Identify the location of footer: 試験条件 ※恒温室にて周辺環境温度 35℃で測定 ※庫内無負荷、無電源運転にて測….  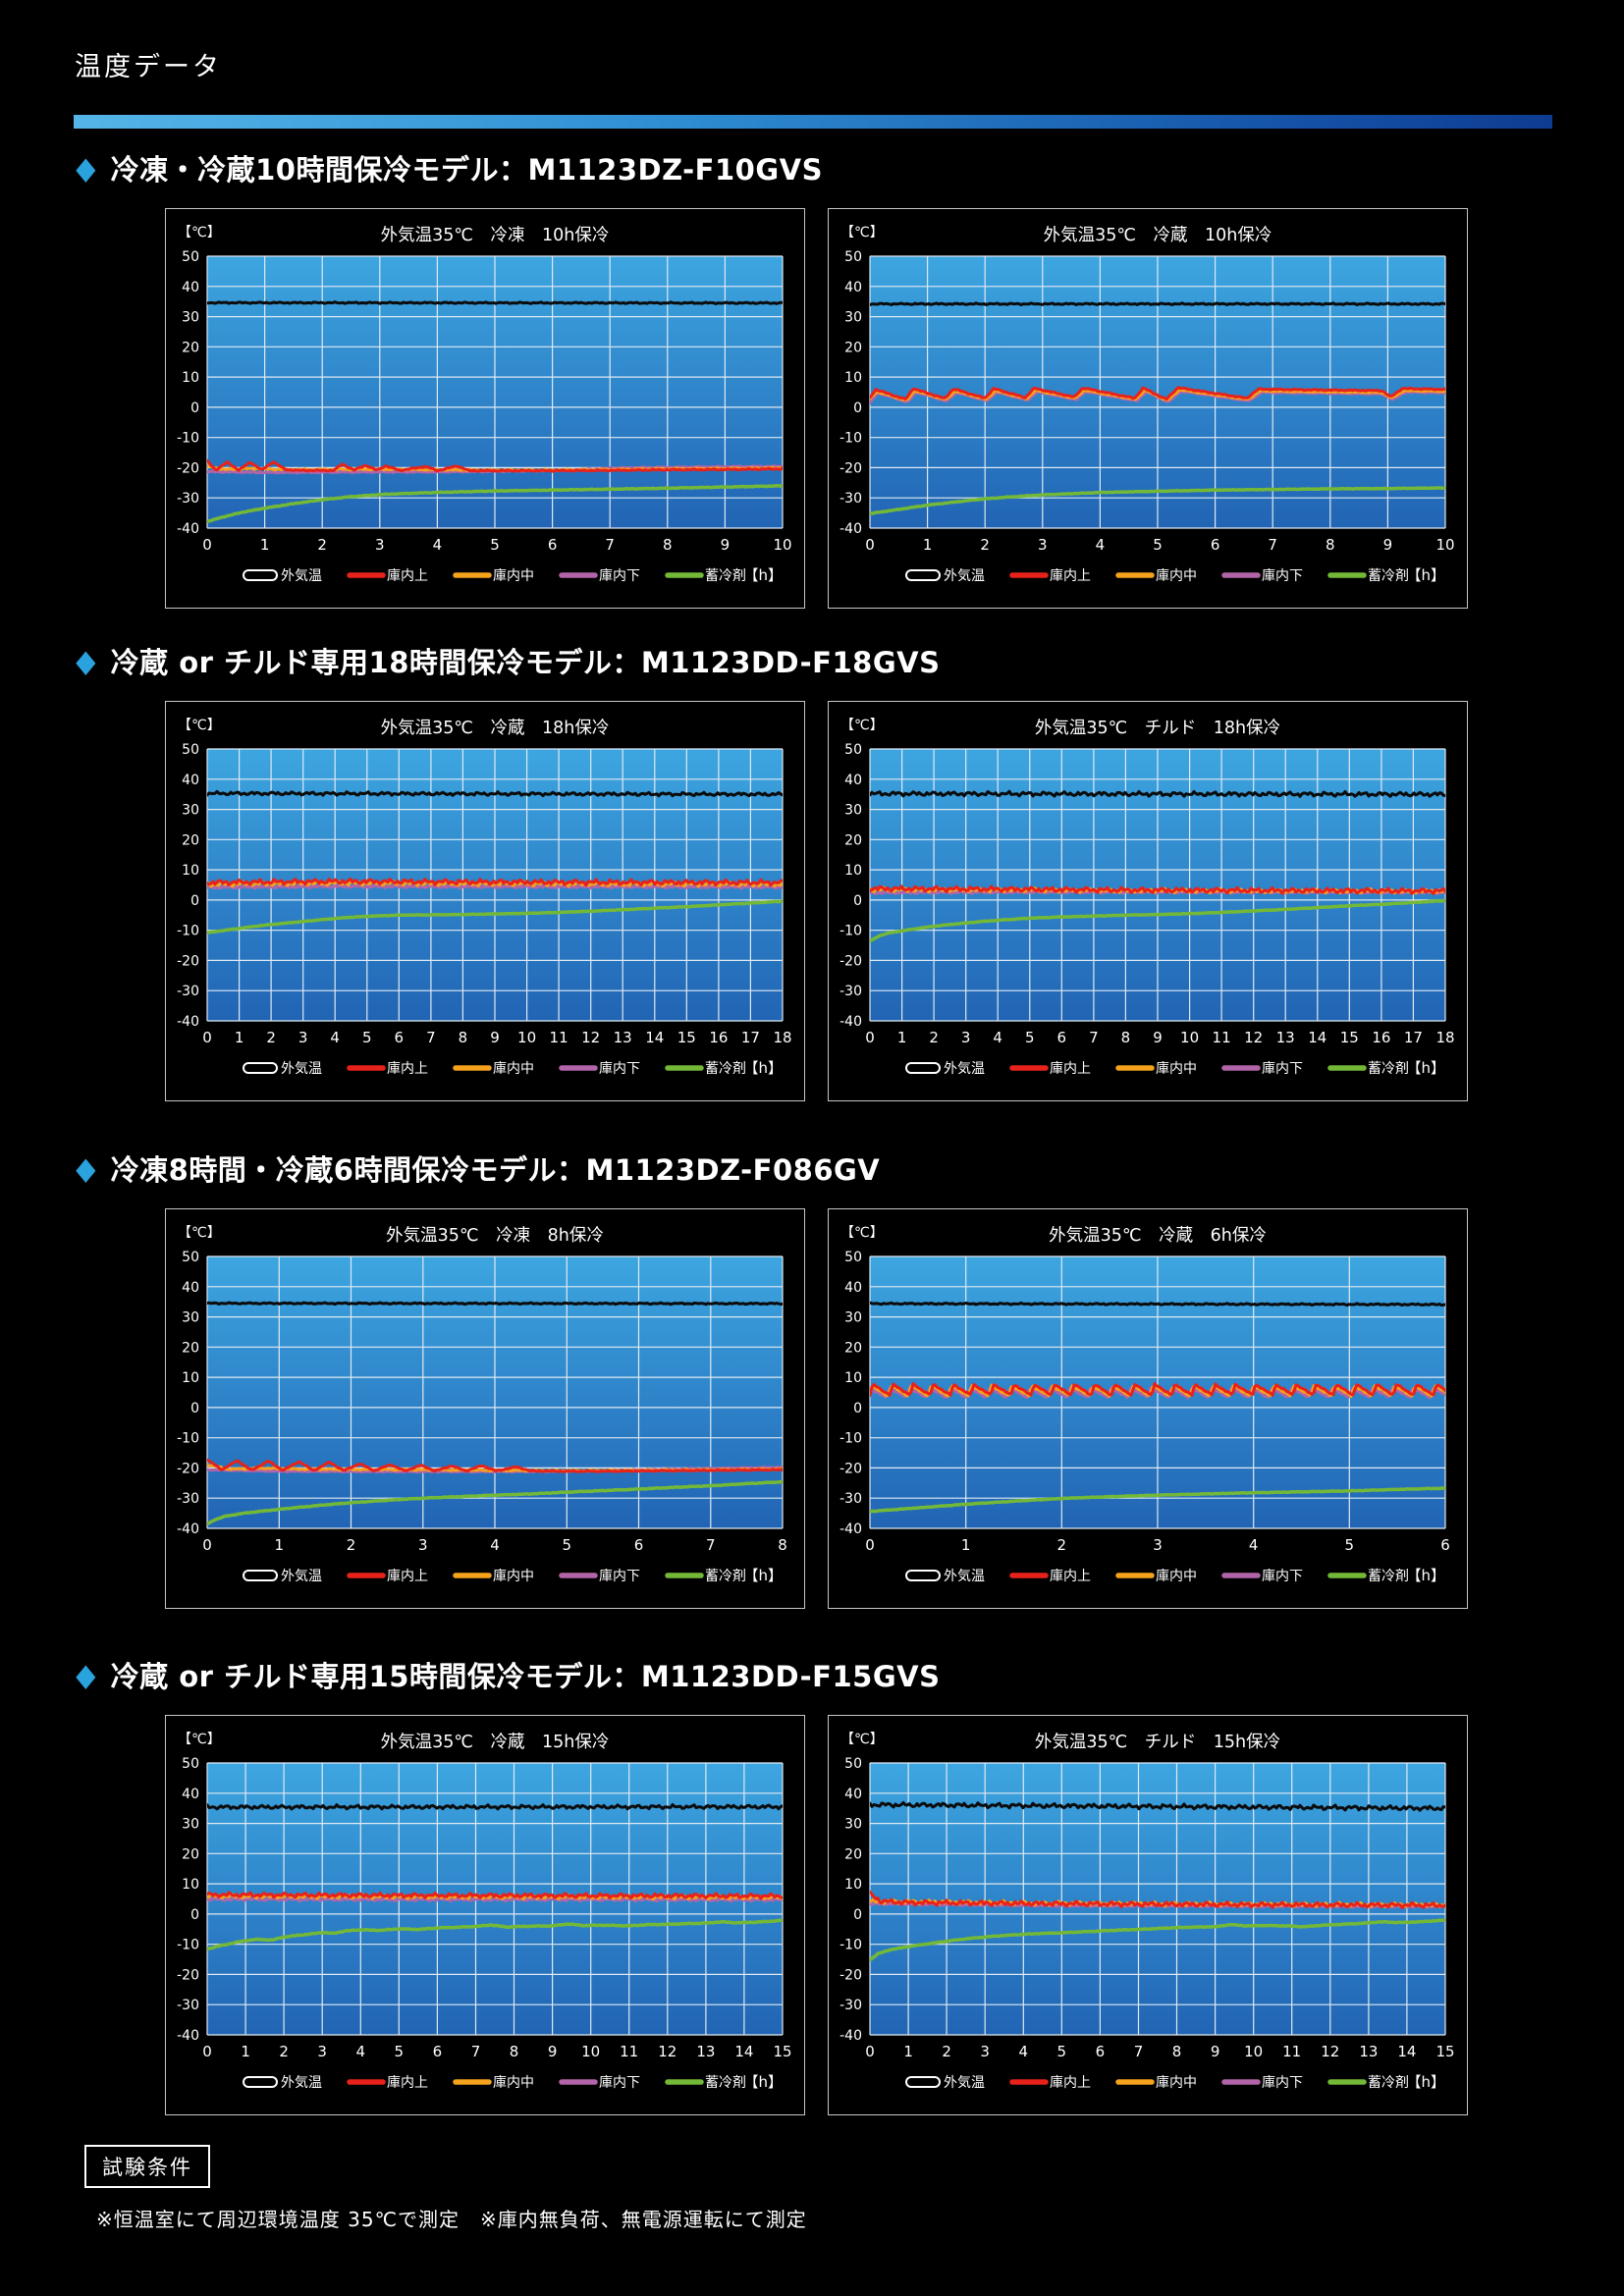
(445, 2189).